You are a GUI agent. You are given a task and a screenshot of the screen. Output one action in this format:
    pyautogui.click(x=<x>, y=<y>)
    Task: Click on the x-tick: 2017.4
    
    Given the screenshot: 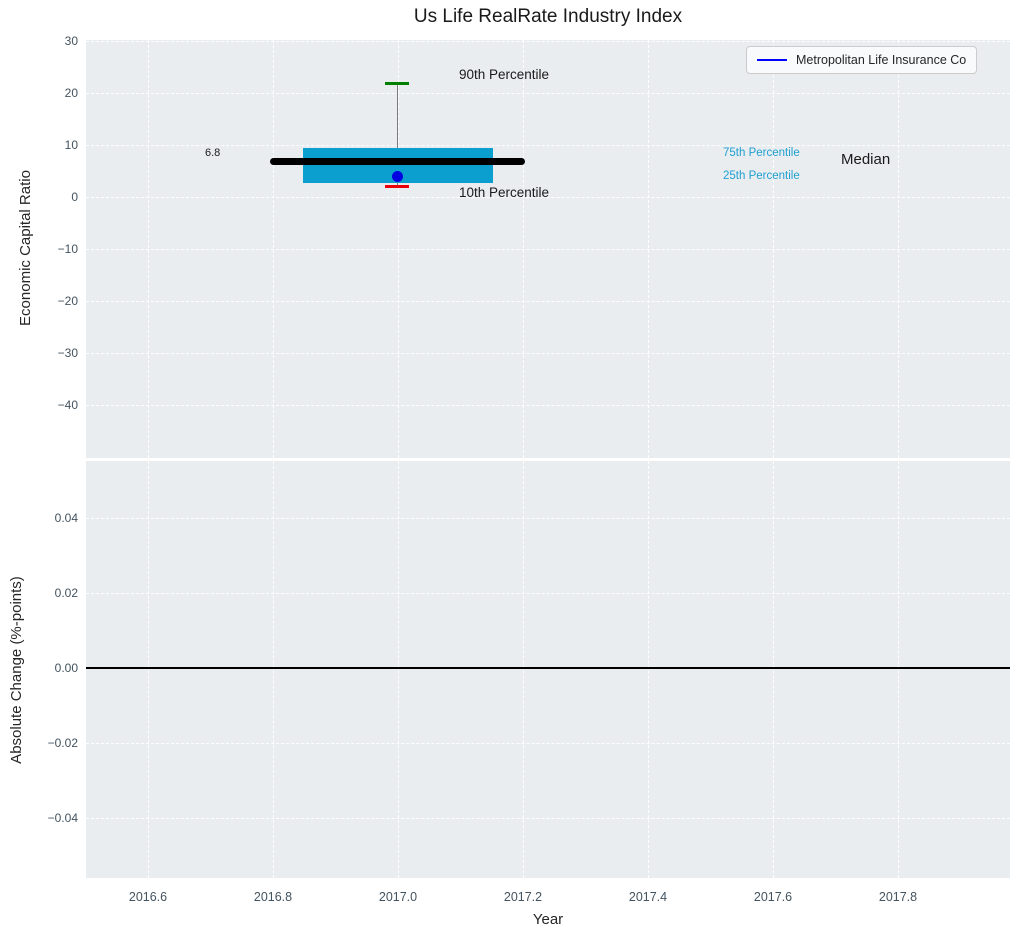 What is the action you would take?
    pyautogui.click(x=648, y=897)
    